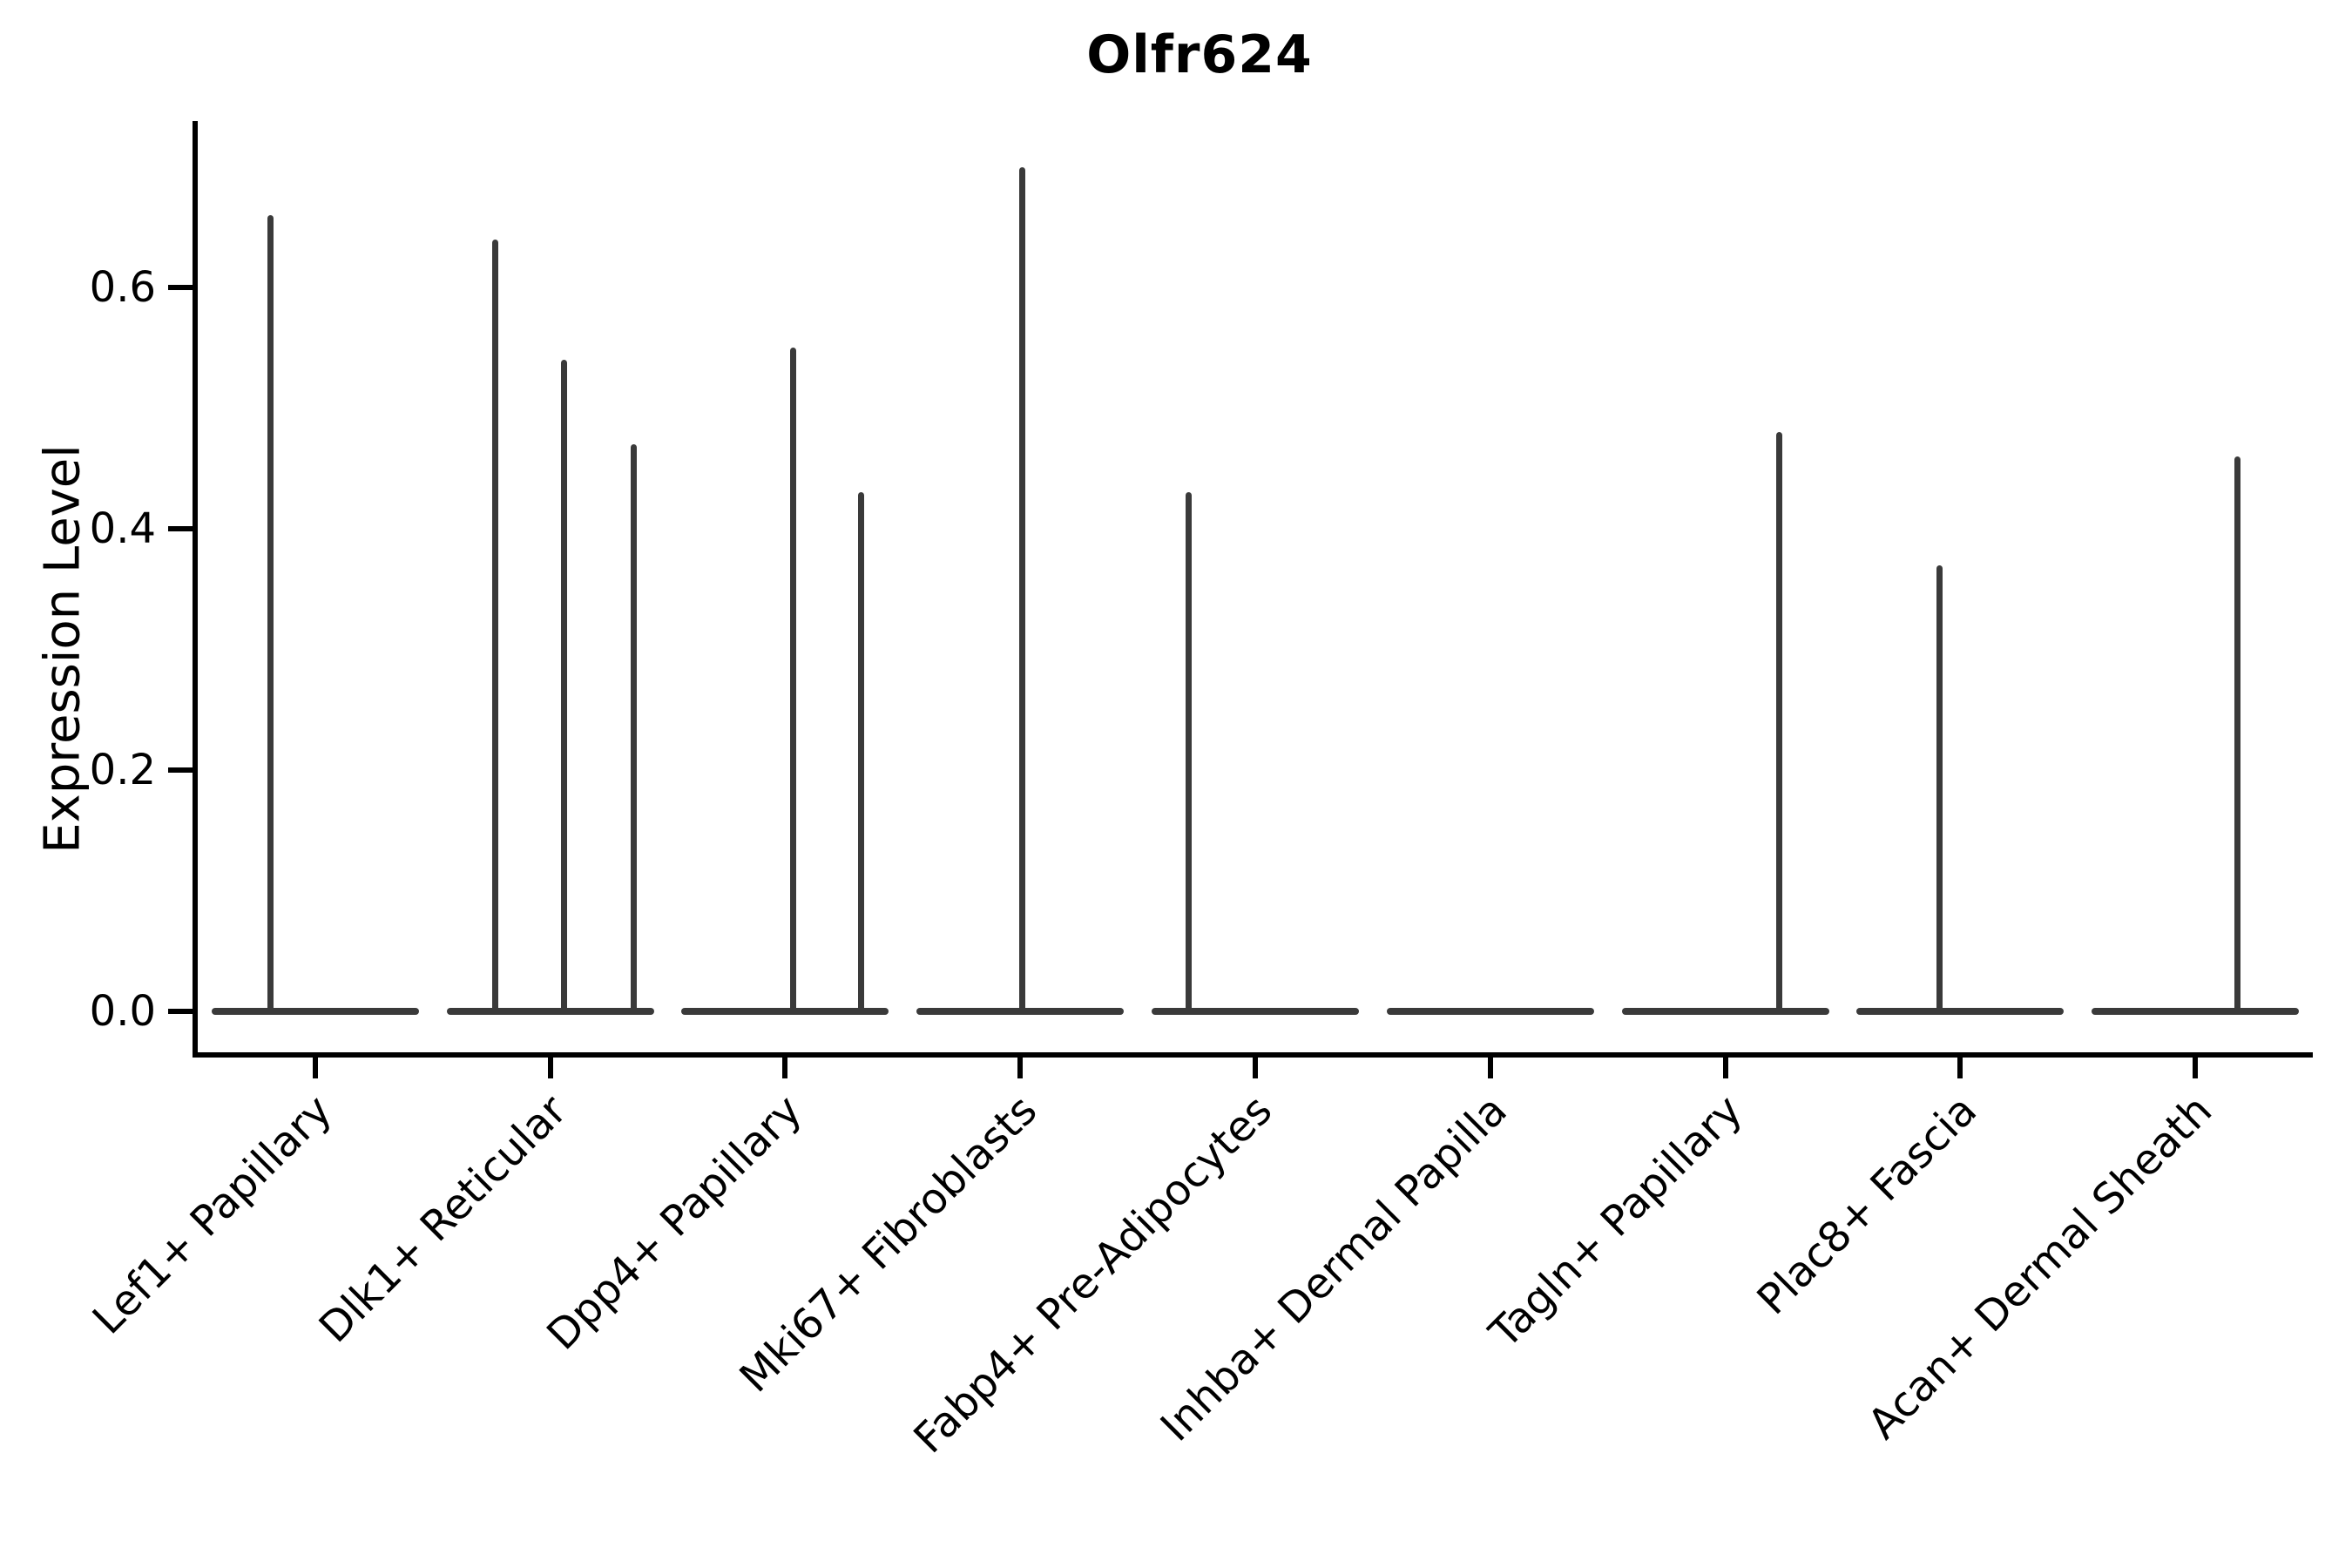 The width and height of the screenshot is (2352, 1568). Describe the element at coordinates (1253, 1055) in the screenshot. I see `x-axis-line` at that location.